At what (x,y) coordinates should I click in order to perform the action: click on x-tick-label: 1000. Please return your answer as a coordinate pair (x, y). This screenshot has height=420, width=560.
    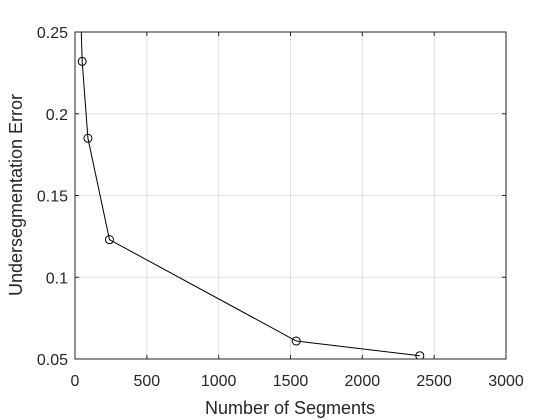
    Looking at the image, I should click on (219, 381).